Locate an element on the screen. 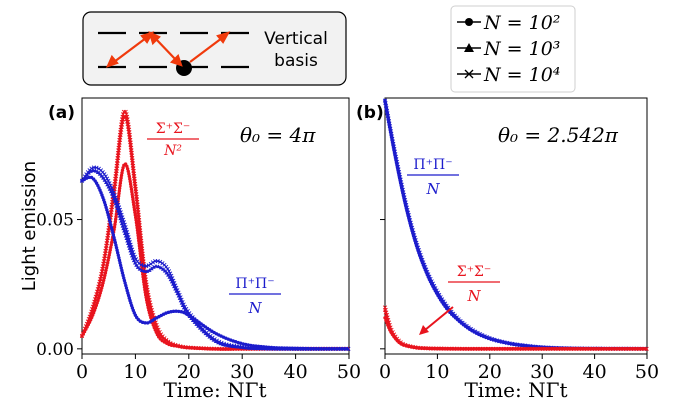 The width and height of the screenshot is (673, 407). legend-marker-N3 is located at coordinates (469, 47).